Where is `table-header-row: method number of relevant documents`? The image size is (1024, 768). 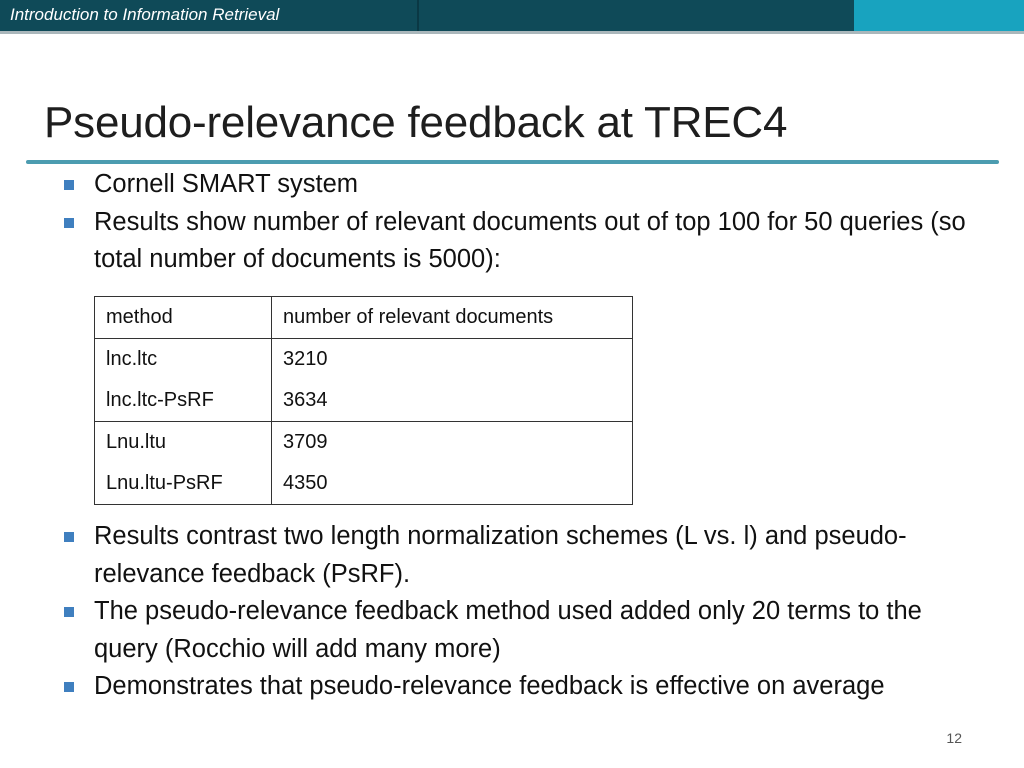
table-header-row: method number of relevant documents is located at coordinates (363, 317).